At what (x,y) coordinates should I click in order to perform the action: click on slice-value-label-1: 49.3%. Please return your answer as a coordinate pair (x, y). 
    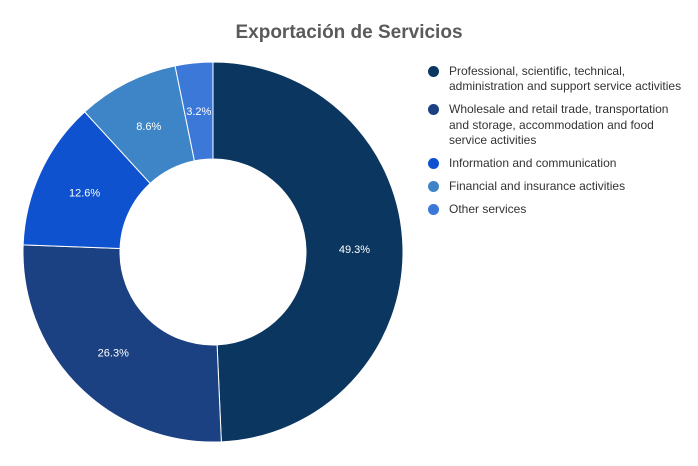
    Looking at the image, I should click on (354, 250).